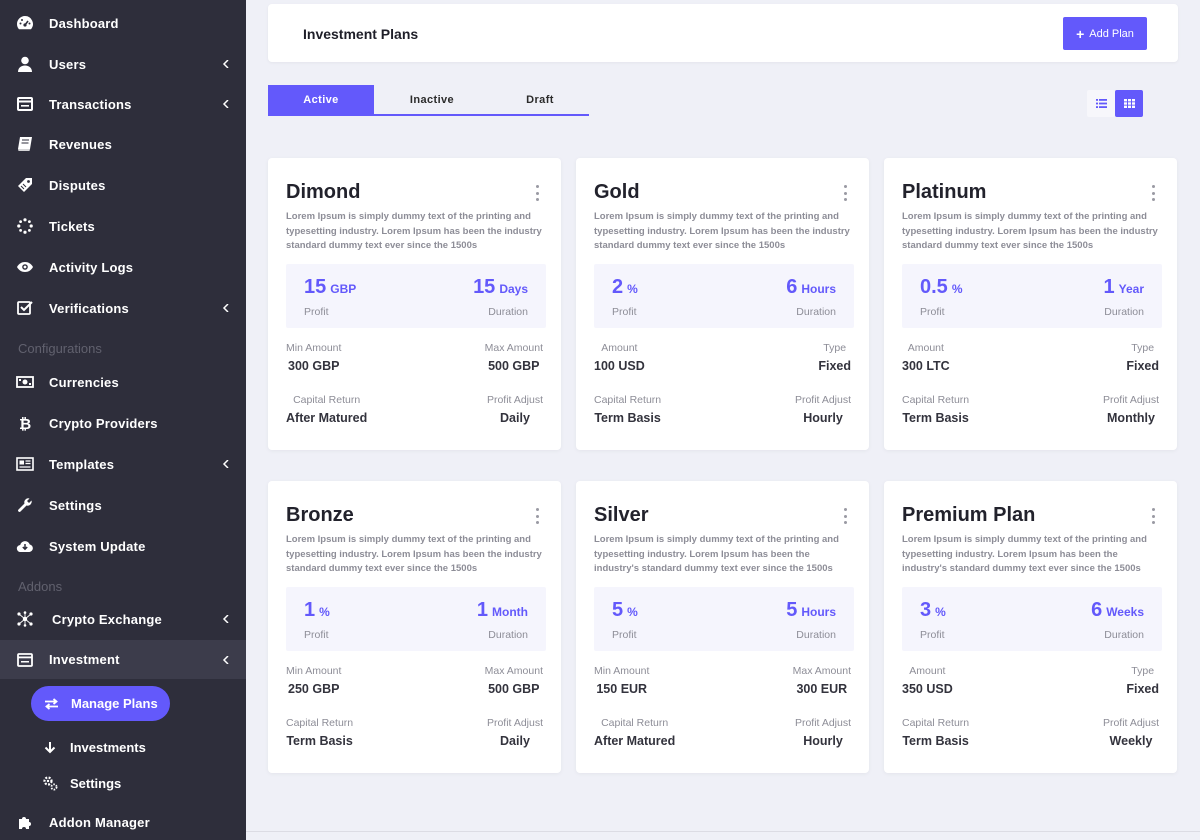 The width and height of the screenshot is (1200, 840). What do you see at coordinates (927, 680) in the screenshot?
I see `plan-meta: Amount 350 USD` at bounding box center [927, 680].